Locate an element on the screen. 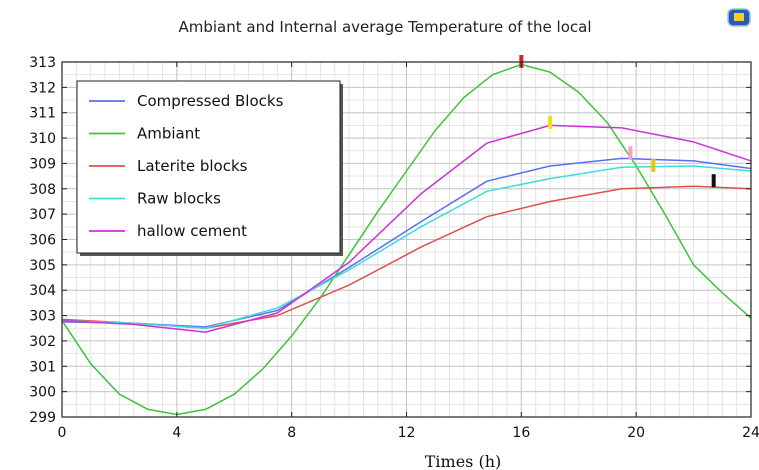 Image resolution: width=759 pixels, height=470 pixels. y-tick-label: 303 is located at coordinates (42, 317).